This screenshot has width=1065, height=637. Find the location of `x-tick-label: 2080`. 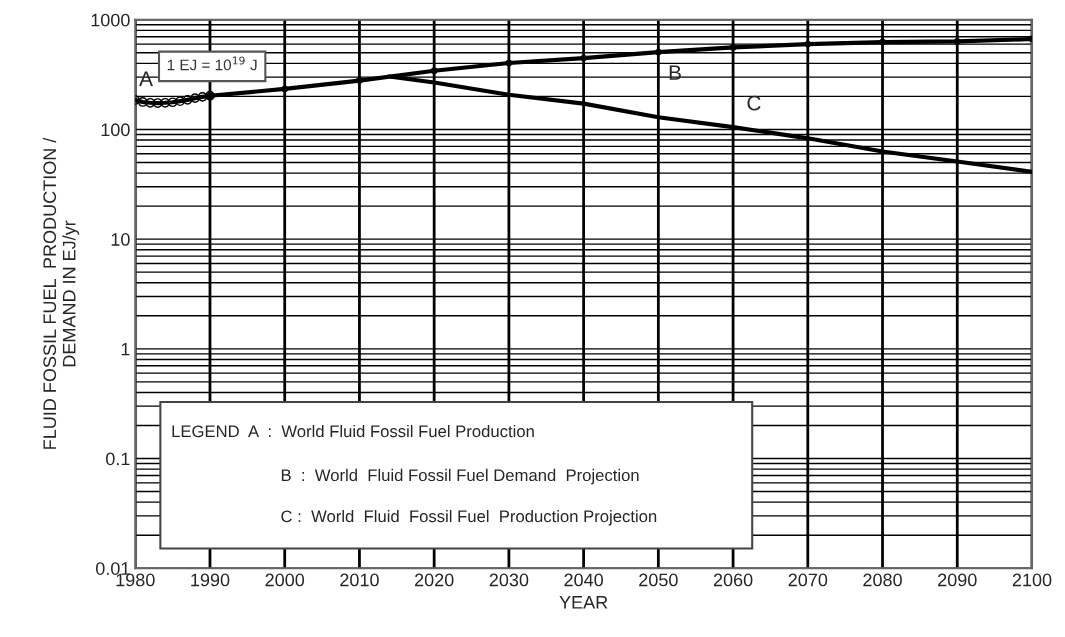

x-tick-label: 2080 is located at coordinates (882, 580).